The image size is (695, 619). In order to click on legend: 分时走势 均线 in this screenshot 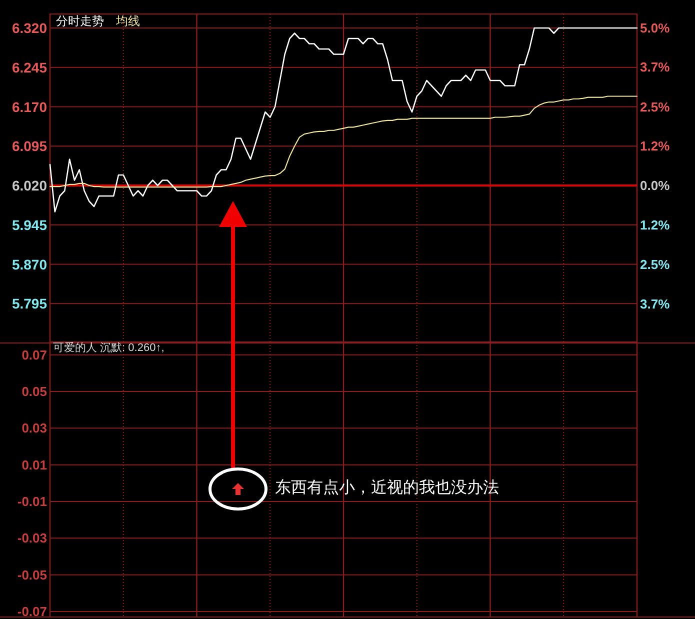, I will do `click(98, 21)`.